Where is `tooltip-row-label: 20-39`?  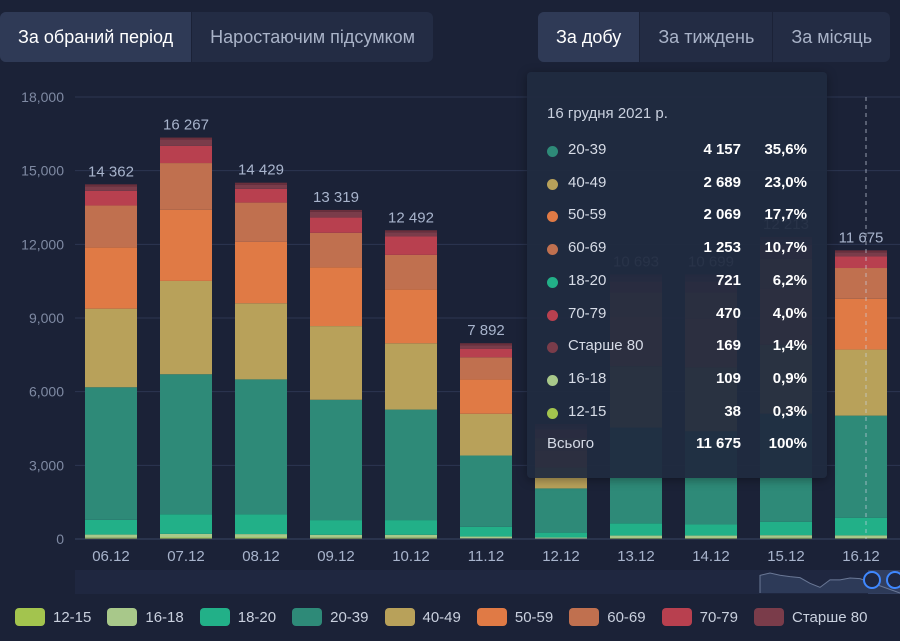
tooltip-row-label: 20-39 is located at coordinates (587, 149).